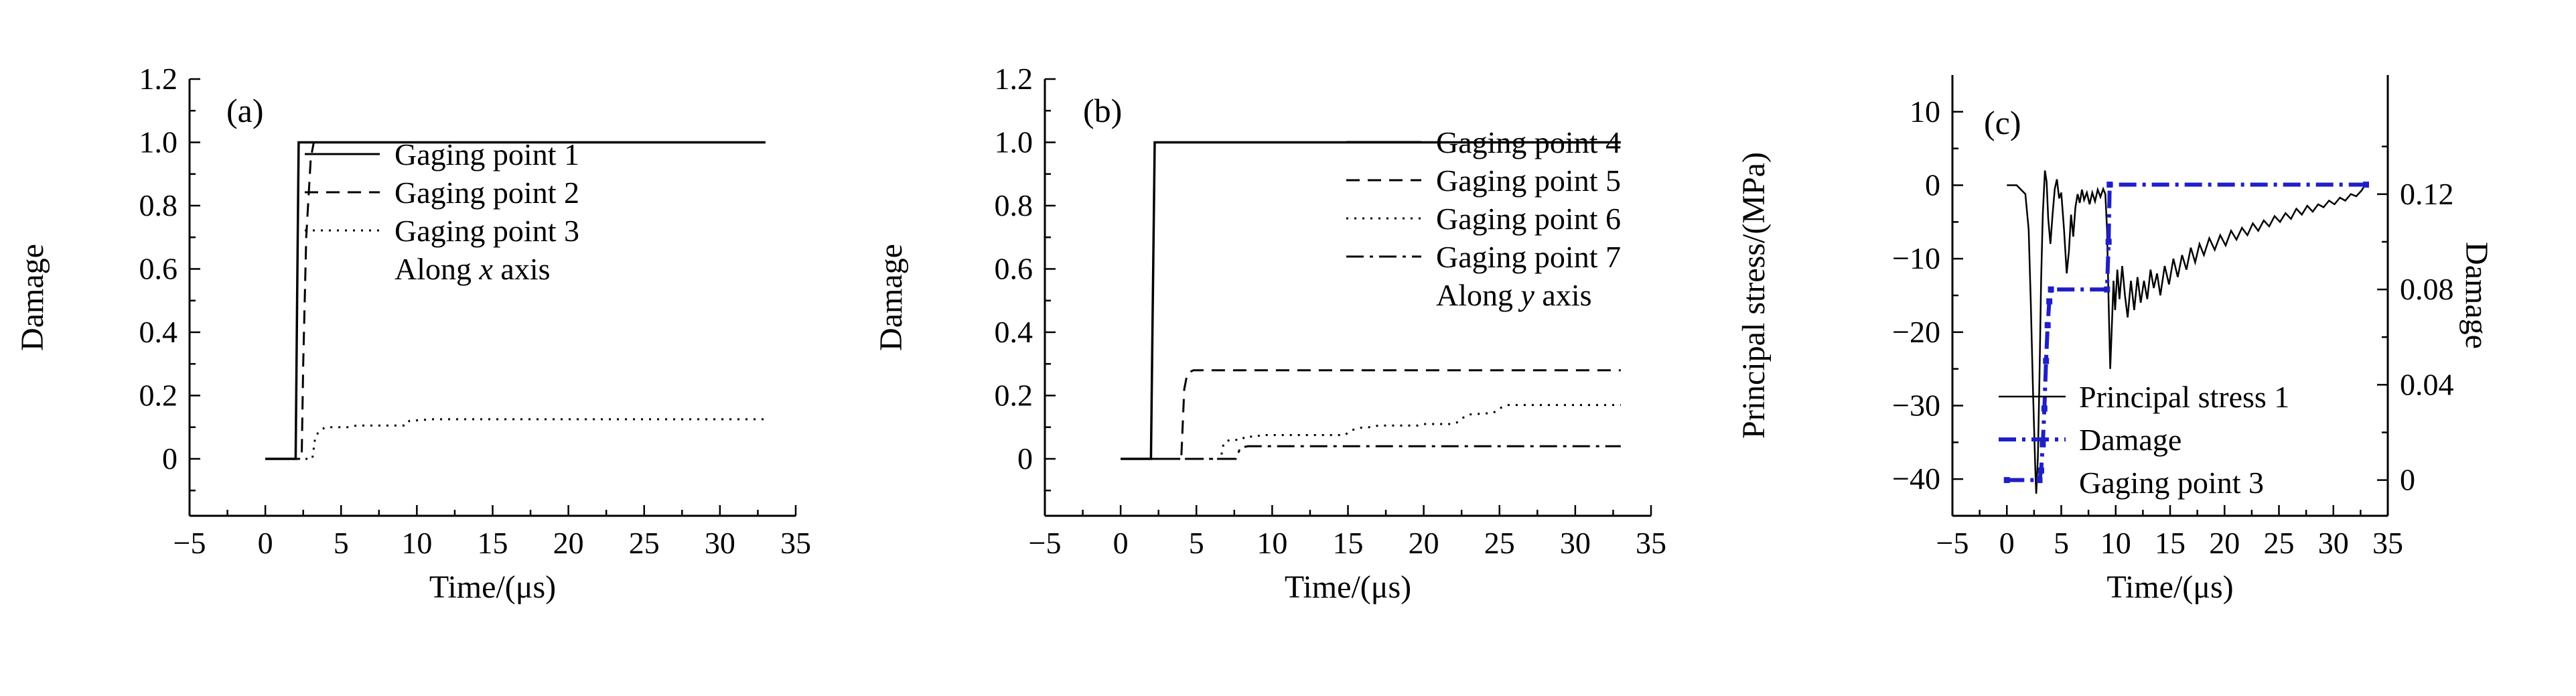 Image resolution: width=2576 pixels, height=696 pixels. I want to click on y-tick-label: 10, so click(1925, 111).